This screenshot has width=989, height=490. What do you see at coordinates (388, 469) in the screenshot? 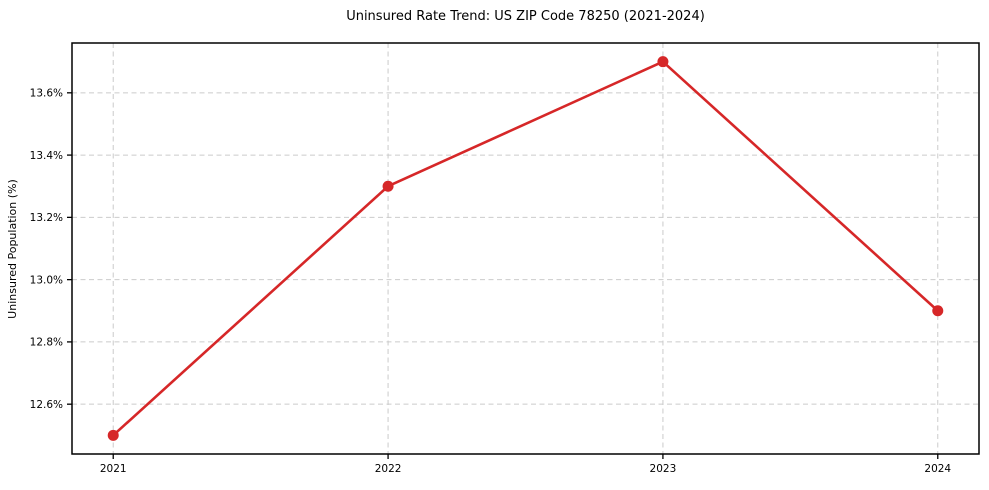
I see `x-tick-label: 2022` at bounding box center [388, 469].